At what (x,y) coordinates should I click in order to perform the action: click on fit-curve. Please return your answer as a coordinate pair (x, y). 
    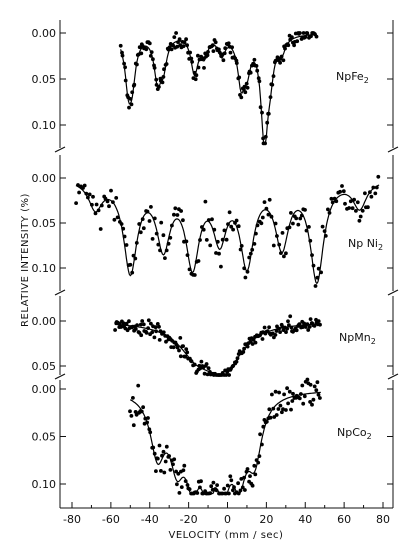
    Looking at the image, I should click on (227, 234).